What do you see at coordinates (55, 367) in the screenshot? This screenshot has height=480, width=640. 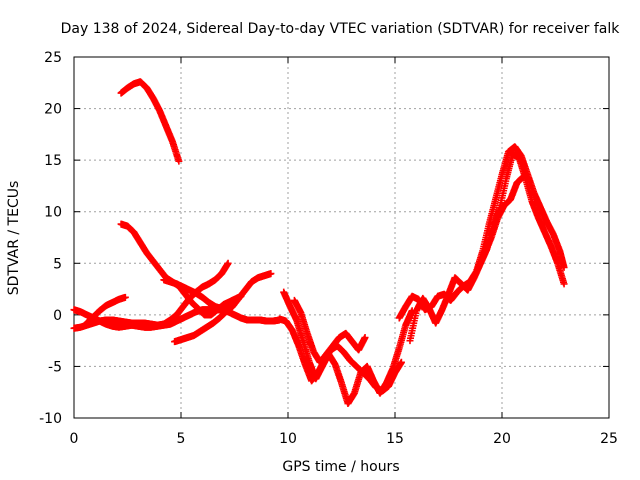 I see `y-tick-label: -5` at bounding box center [55, 367].